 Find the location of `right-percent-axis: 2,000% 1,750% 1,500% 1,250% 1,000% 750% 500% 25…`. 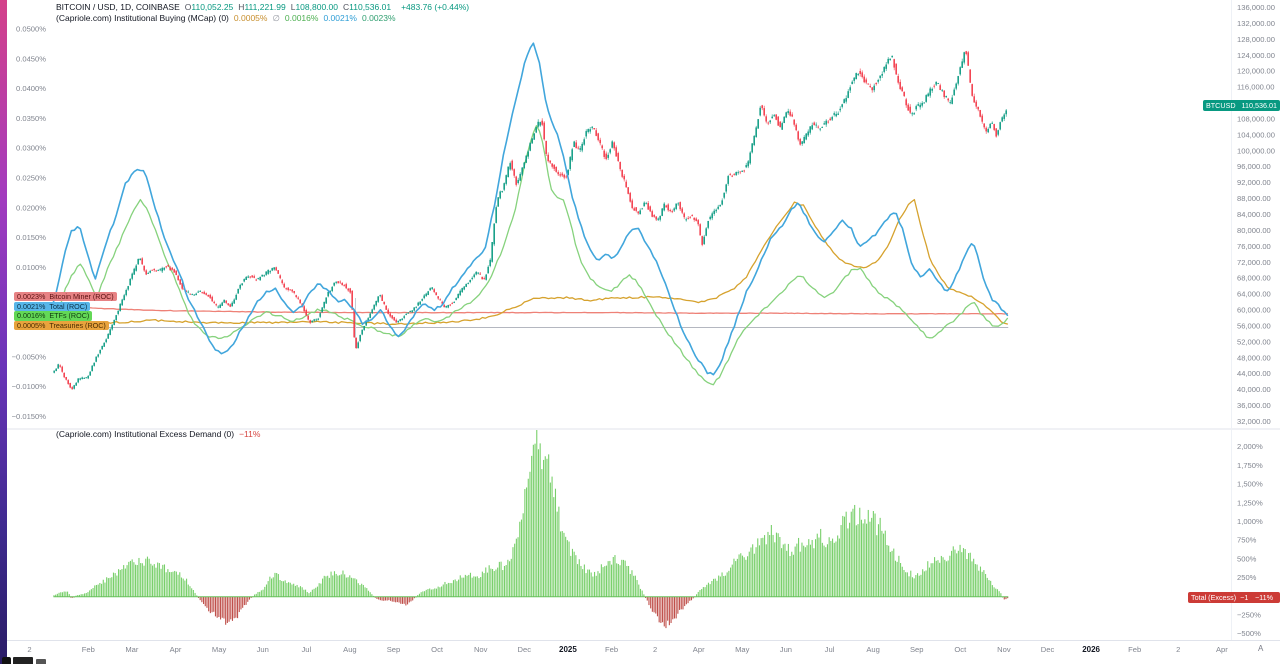

right-percent-axis: 2,000% 1,750% 1,500% 1,250% 1,000% 750% 500% 25… is located at coordinates (1250, 540).